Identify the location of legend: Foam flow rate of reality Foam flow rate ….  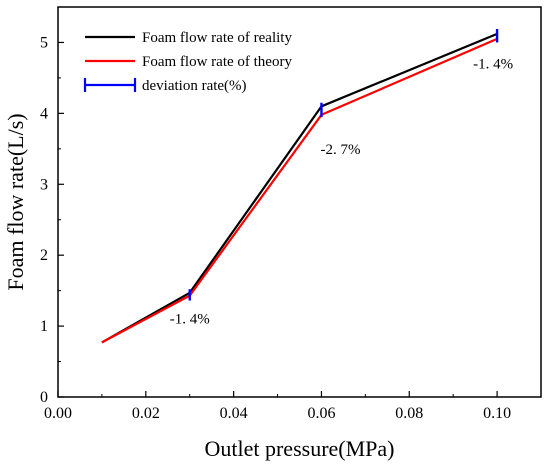
(187, 62).